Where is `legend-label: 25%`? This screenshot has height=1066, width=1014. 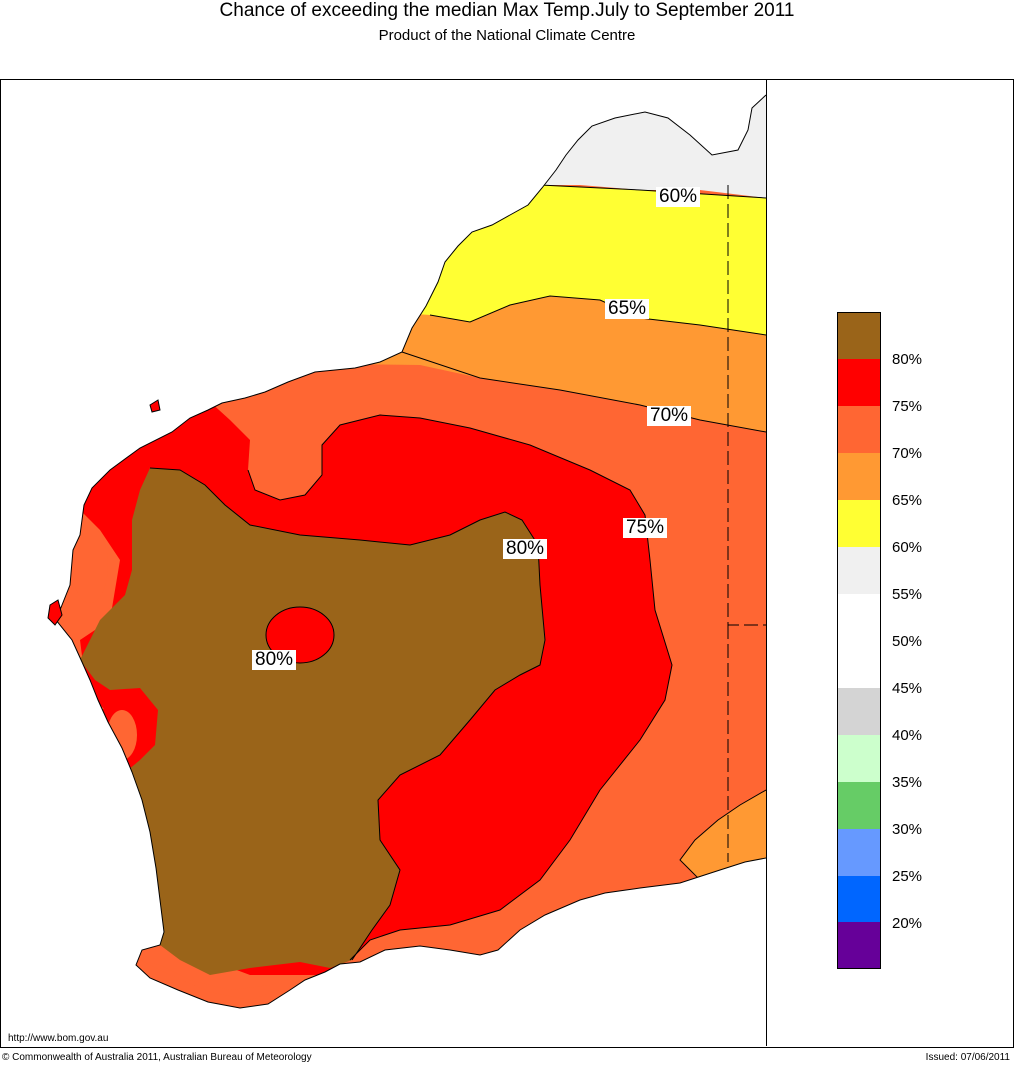 legend-label: 25% is located at coordinates (907, 876).